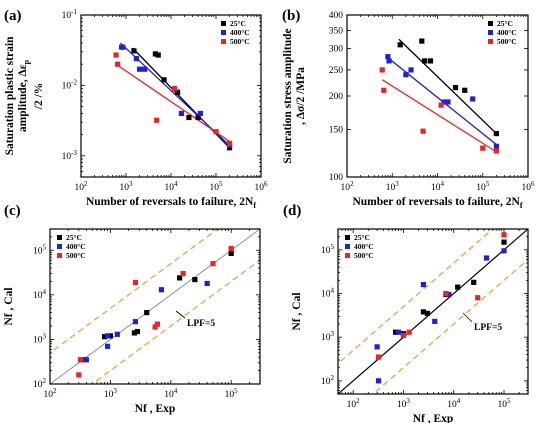 Image resolution: width=550 pixels, height=423 pixels. I want to click on panel-label: (c), so click(12, 211).